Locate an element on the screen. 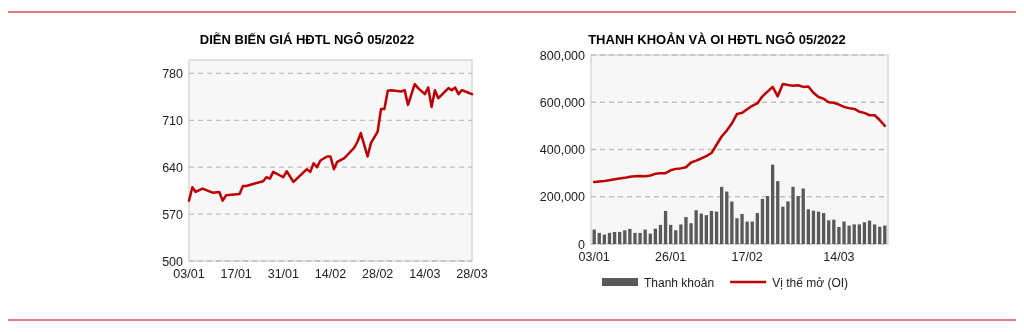 The image size is (1024, 332). y-tick-label: 780 is located at coordinates (173, 73).